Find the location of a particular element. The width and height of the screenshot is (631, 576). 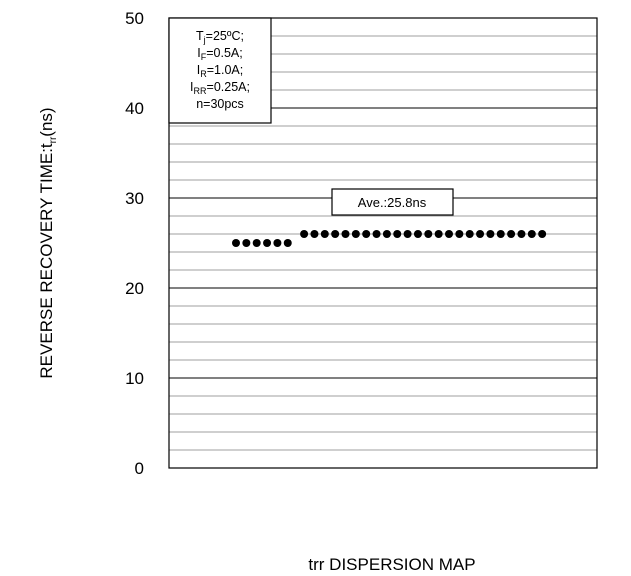

y-tick-label: 20 is located at coordinates (134, 288).